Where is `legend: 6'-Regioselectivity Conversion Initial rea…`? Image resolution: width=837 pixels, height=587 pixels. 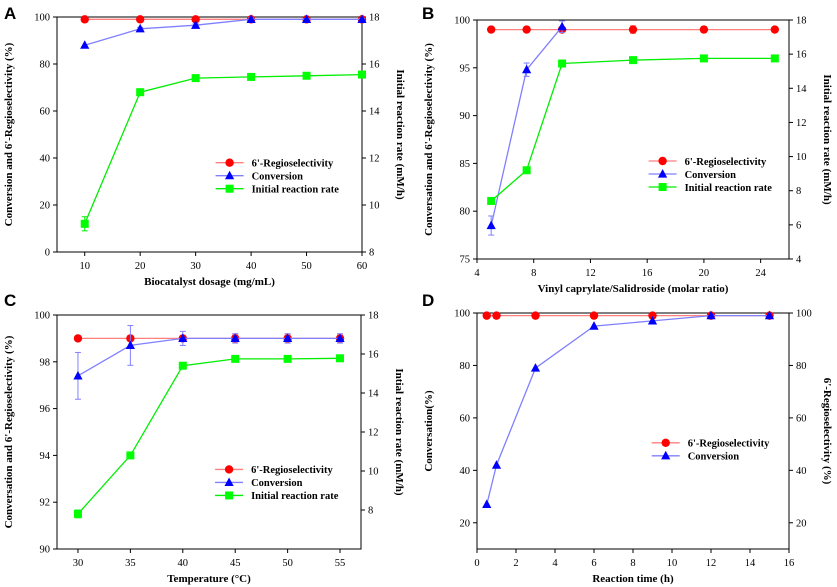 legend: 6'-Regioselectivity Conversion Initial rea… is located at coordinates (277, 483).